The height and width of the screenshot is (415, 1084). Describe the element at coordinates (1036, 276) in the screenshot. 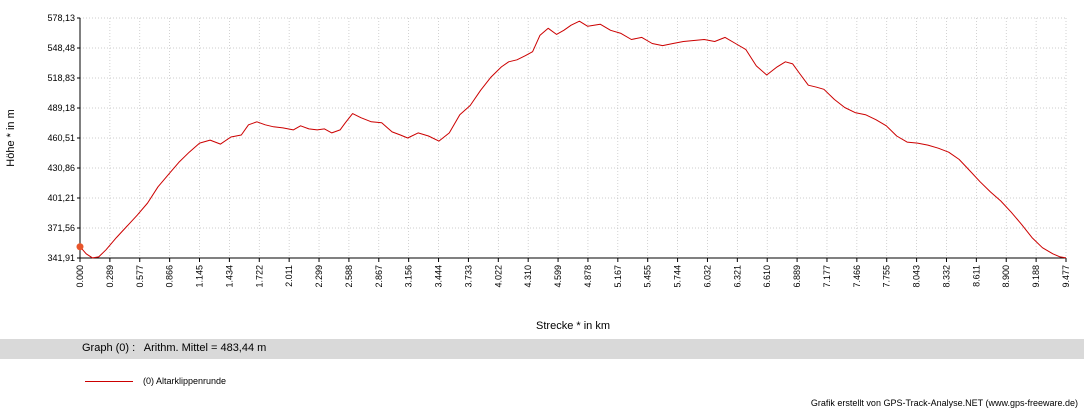

I see `x-tick-label: 9.188` at that location.